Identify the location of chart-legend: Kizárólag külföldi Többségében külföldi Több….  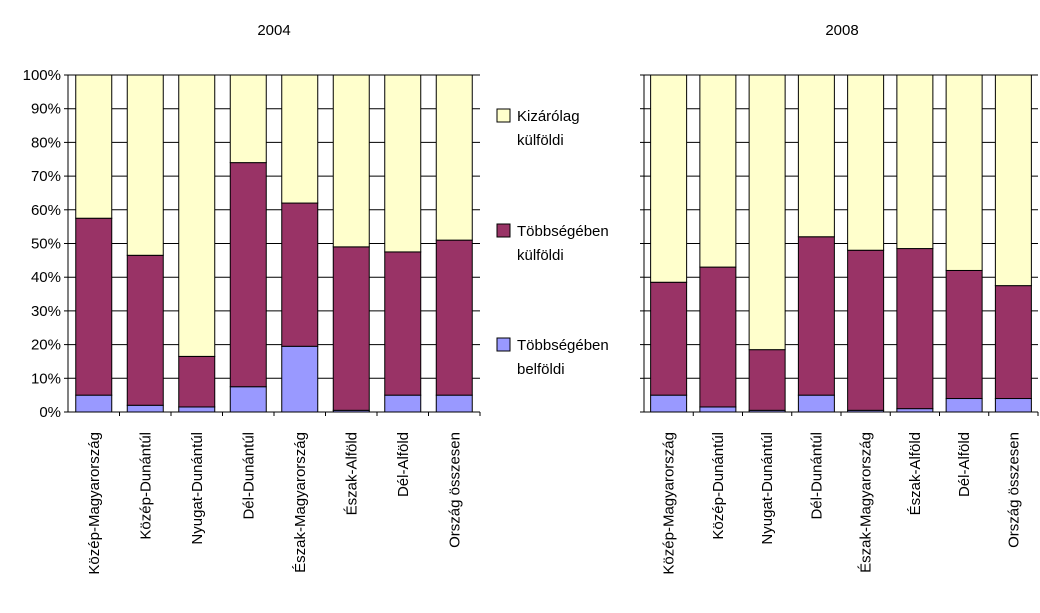
(552, 243).